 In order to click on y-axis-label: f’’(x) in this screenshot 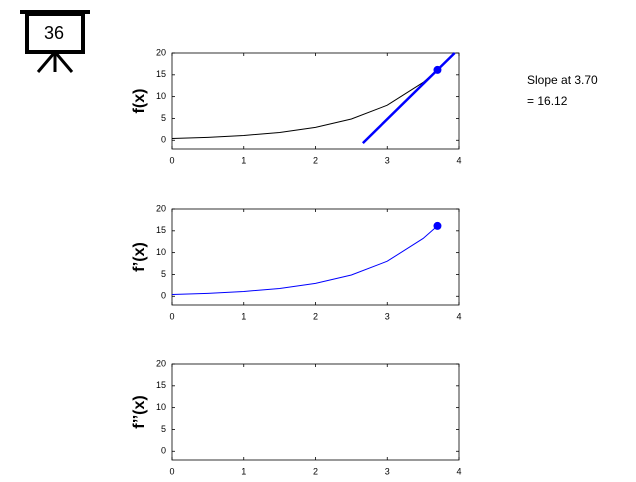, I will do `click(139, 411)`.